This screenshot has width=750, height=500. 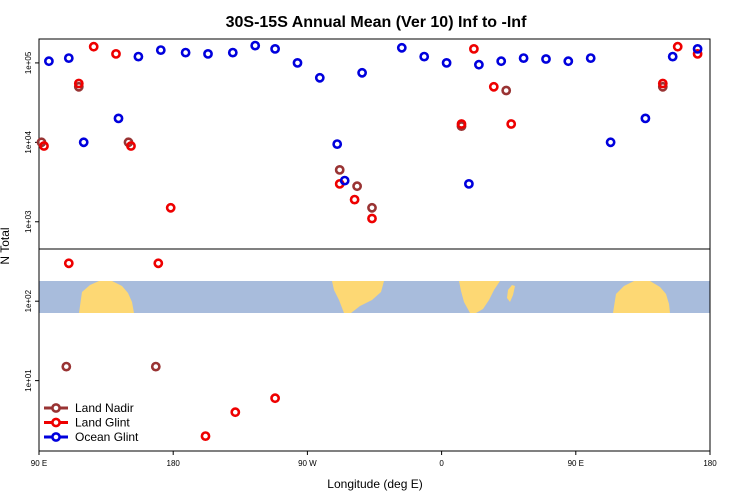 What do you see at coordinates (102, 423) in the screenshot?
I see `legend-label: Land Glint` at bounding box center [102, 423].